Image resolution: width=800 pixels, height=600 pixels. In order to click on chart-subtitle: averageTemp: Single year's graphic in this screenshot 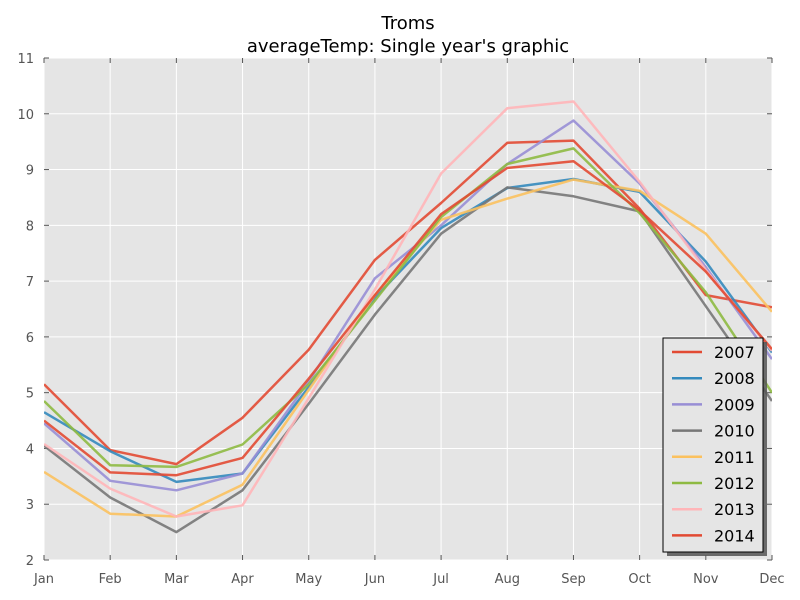, I will do `click(408, 46)`.